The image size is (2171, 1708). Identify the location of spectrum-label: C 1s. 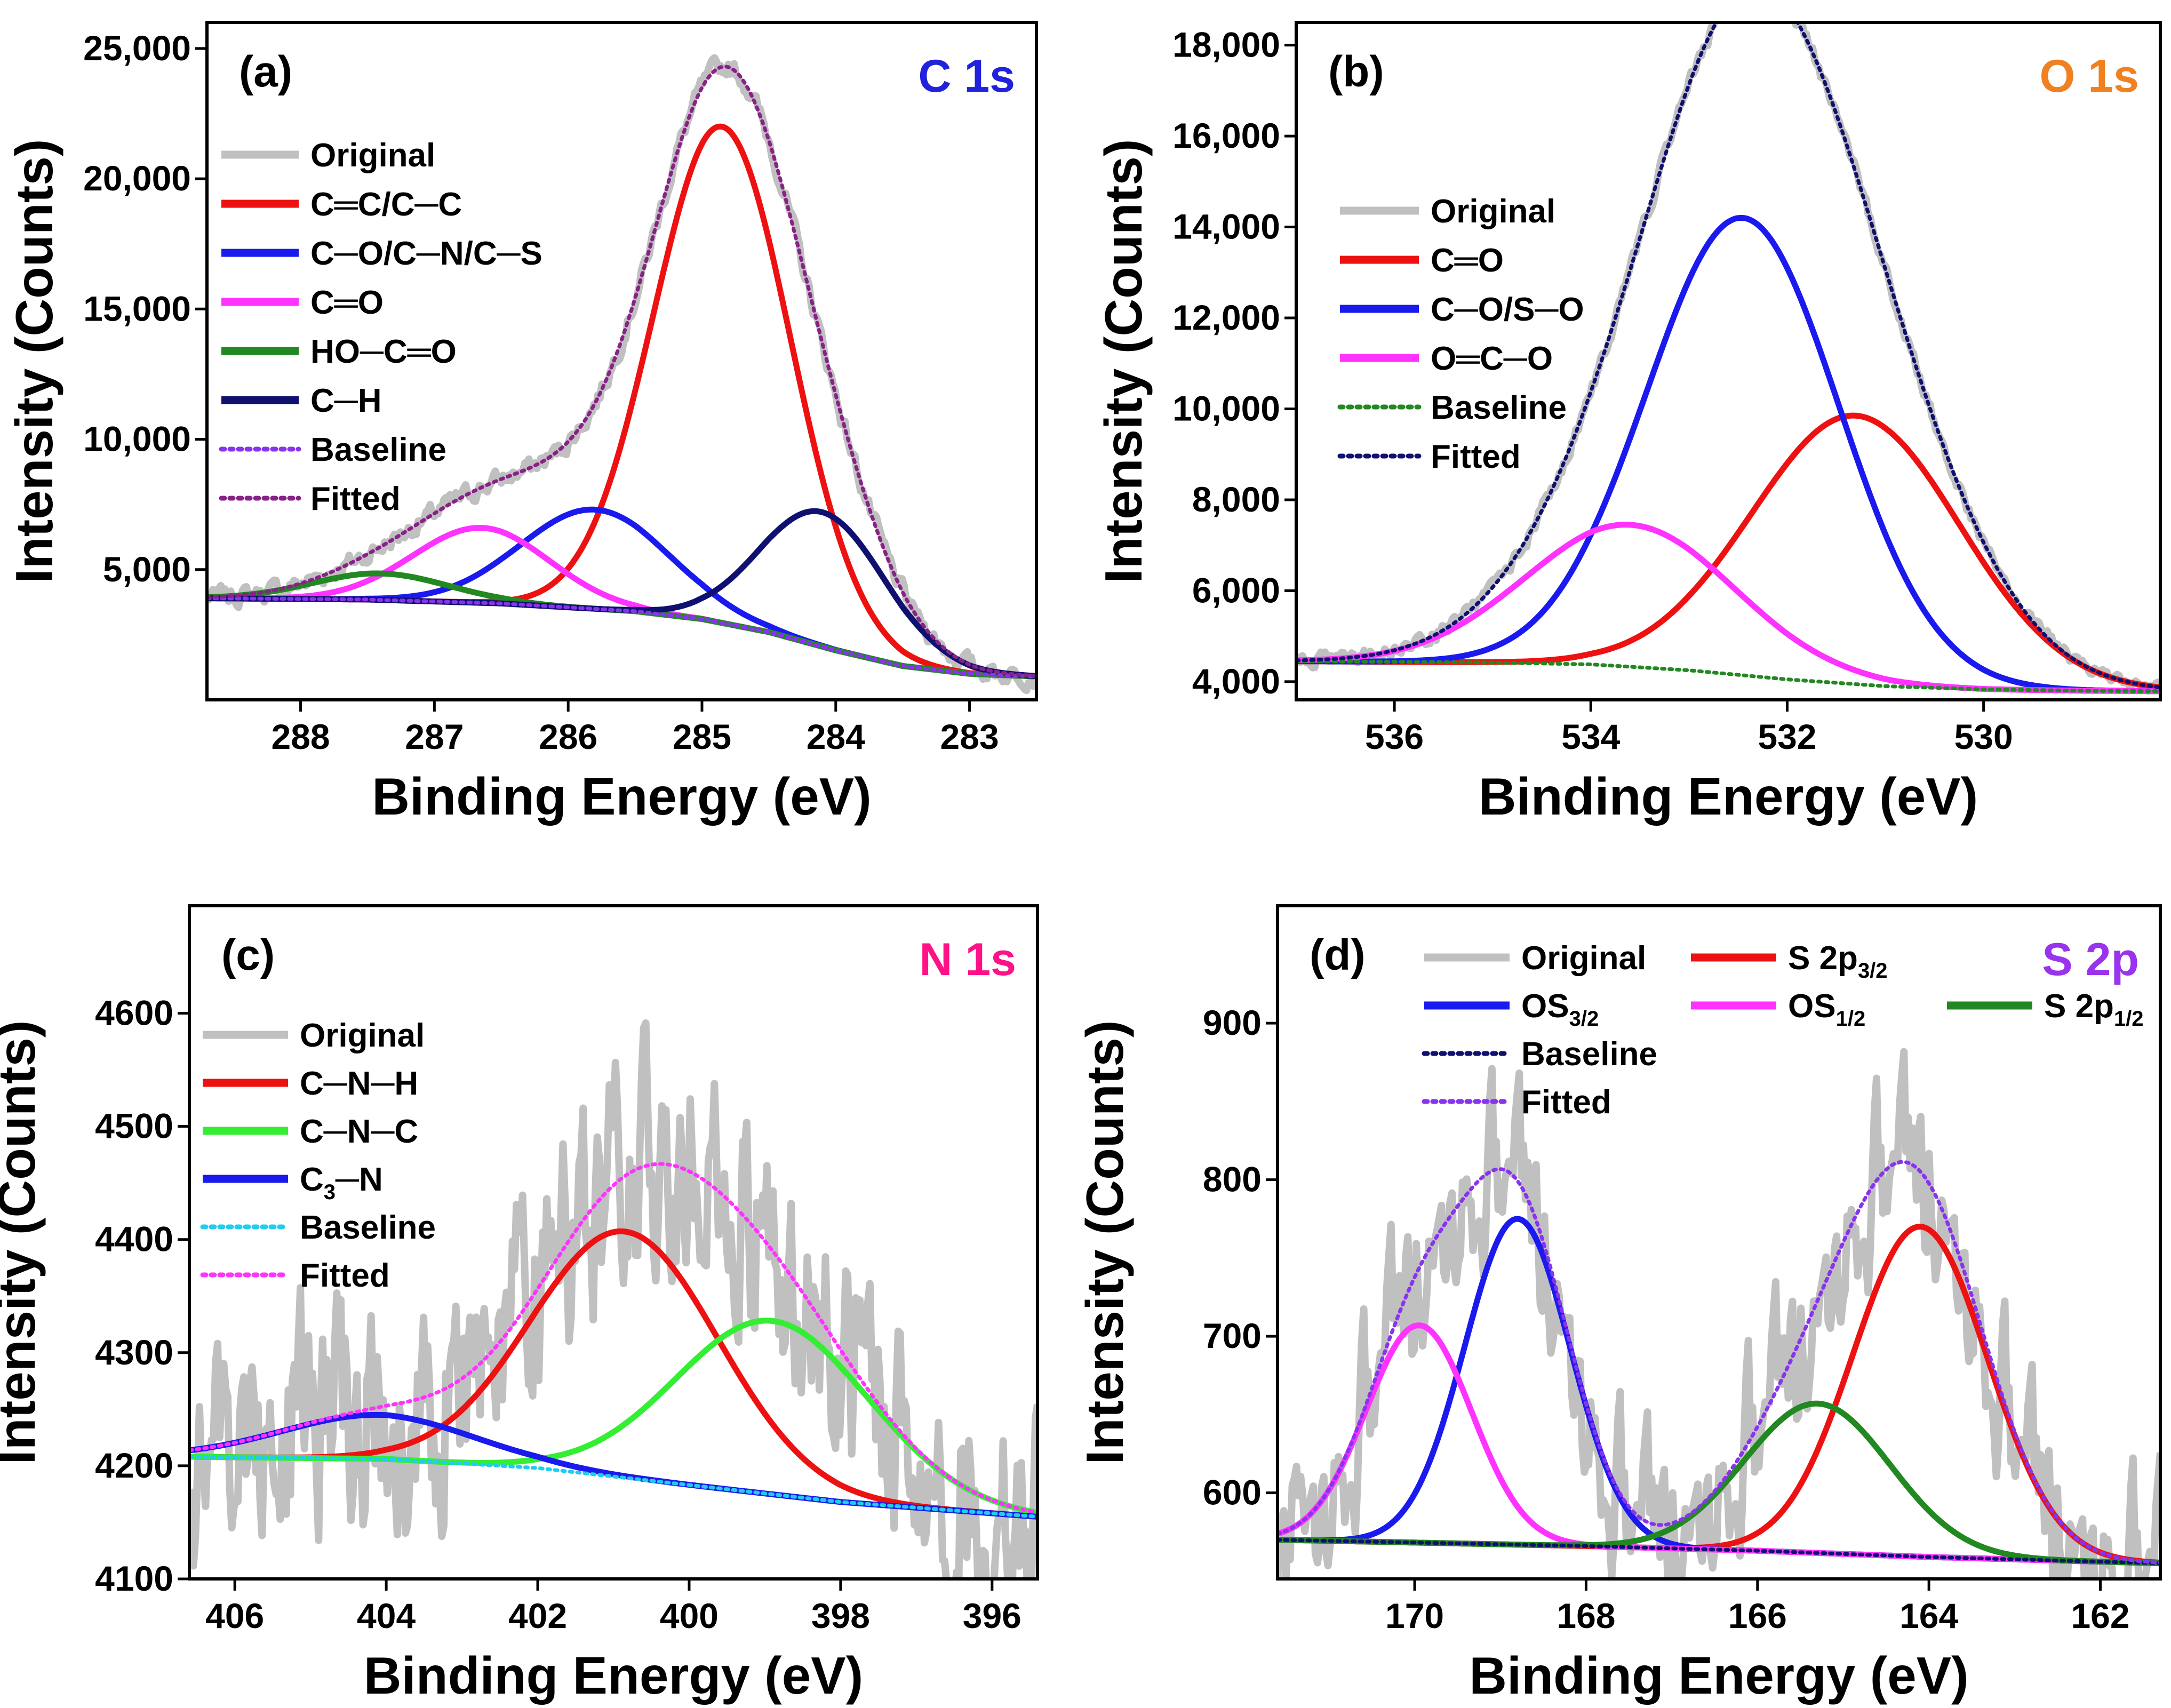
(966, 76).